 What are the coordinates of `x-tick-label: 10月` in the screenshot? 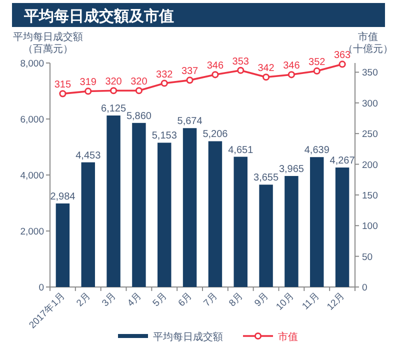 It's located at (285, 301).